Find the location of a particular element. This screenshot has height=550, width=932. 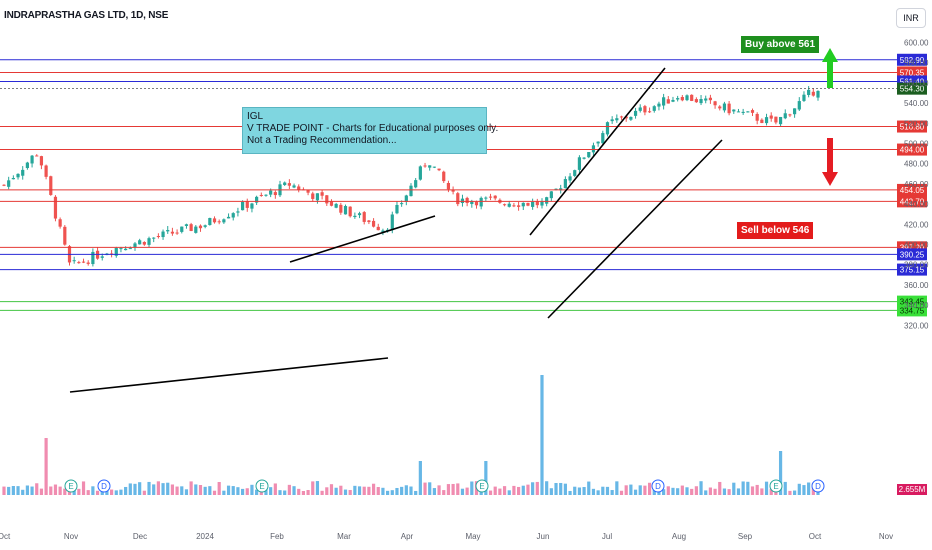

level-tag-label: 375.15 is located at coordinates (912, 270).